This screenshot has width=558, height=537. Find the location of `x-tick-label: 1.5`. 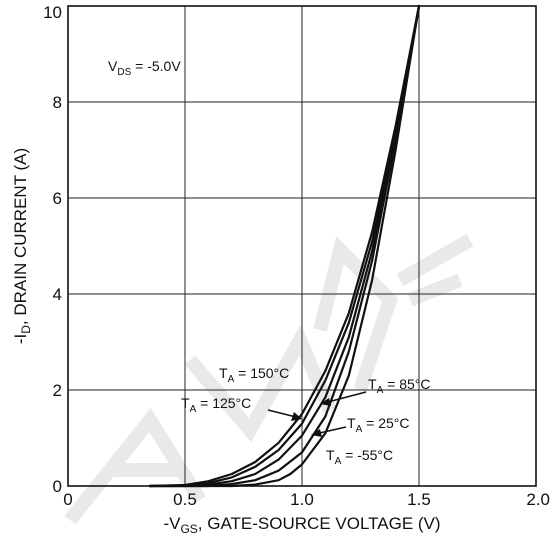

x-tick-label: 1.5 is located at coordinates (419, 499).